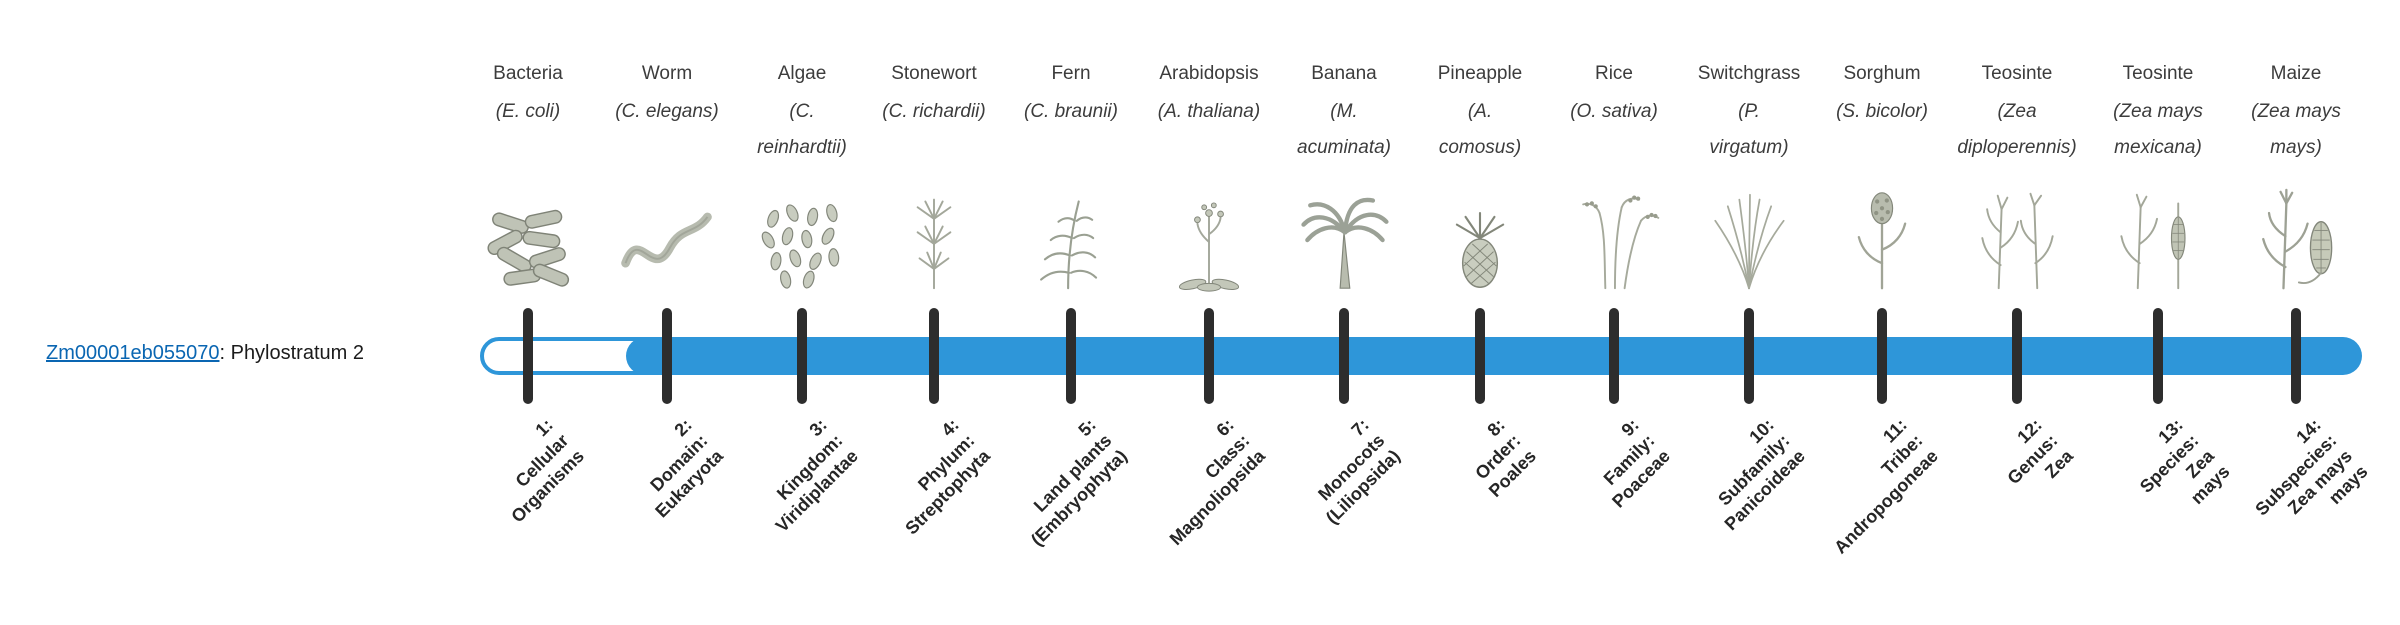  I want to click on organism-name: Algae, so click(802, 73).